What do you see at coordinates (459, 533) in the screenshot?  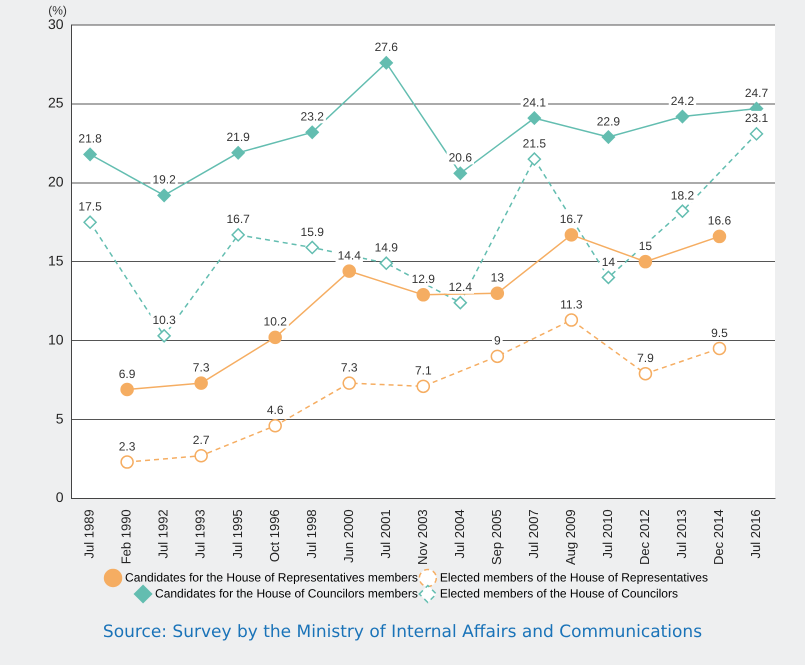 I see `x-tick-label: Jul 2004` at bounding box center [459, 533].